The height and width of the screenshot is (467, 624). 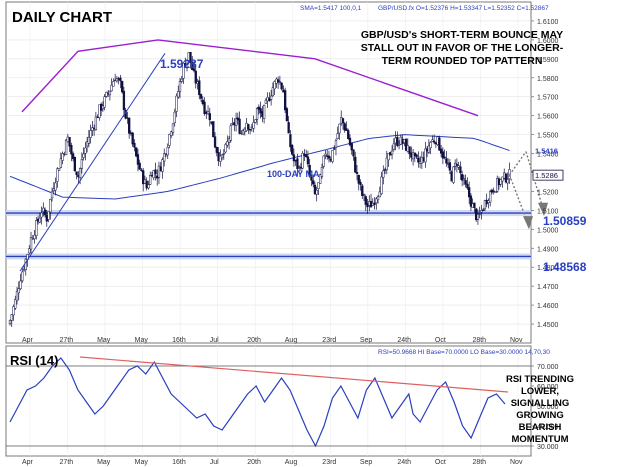 I want to click on rsi-x-tick-label: Nov, so click(x=516, y=462).